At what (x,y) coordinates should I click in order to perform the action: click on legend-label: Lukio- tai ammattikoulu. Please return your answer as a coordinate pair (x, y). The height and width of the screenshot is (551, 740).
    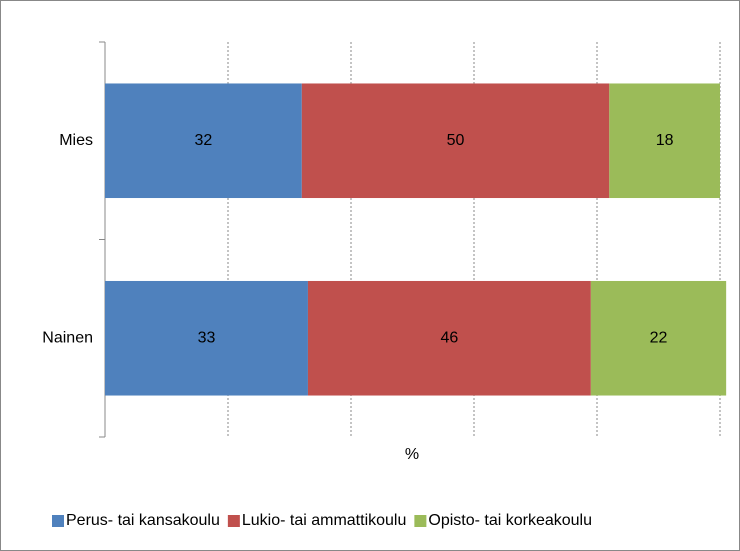
    Looking at the image, I should click on (324, 520).